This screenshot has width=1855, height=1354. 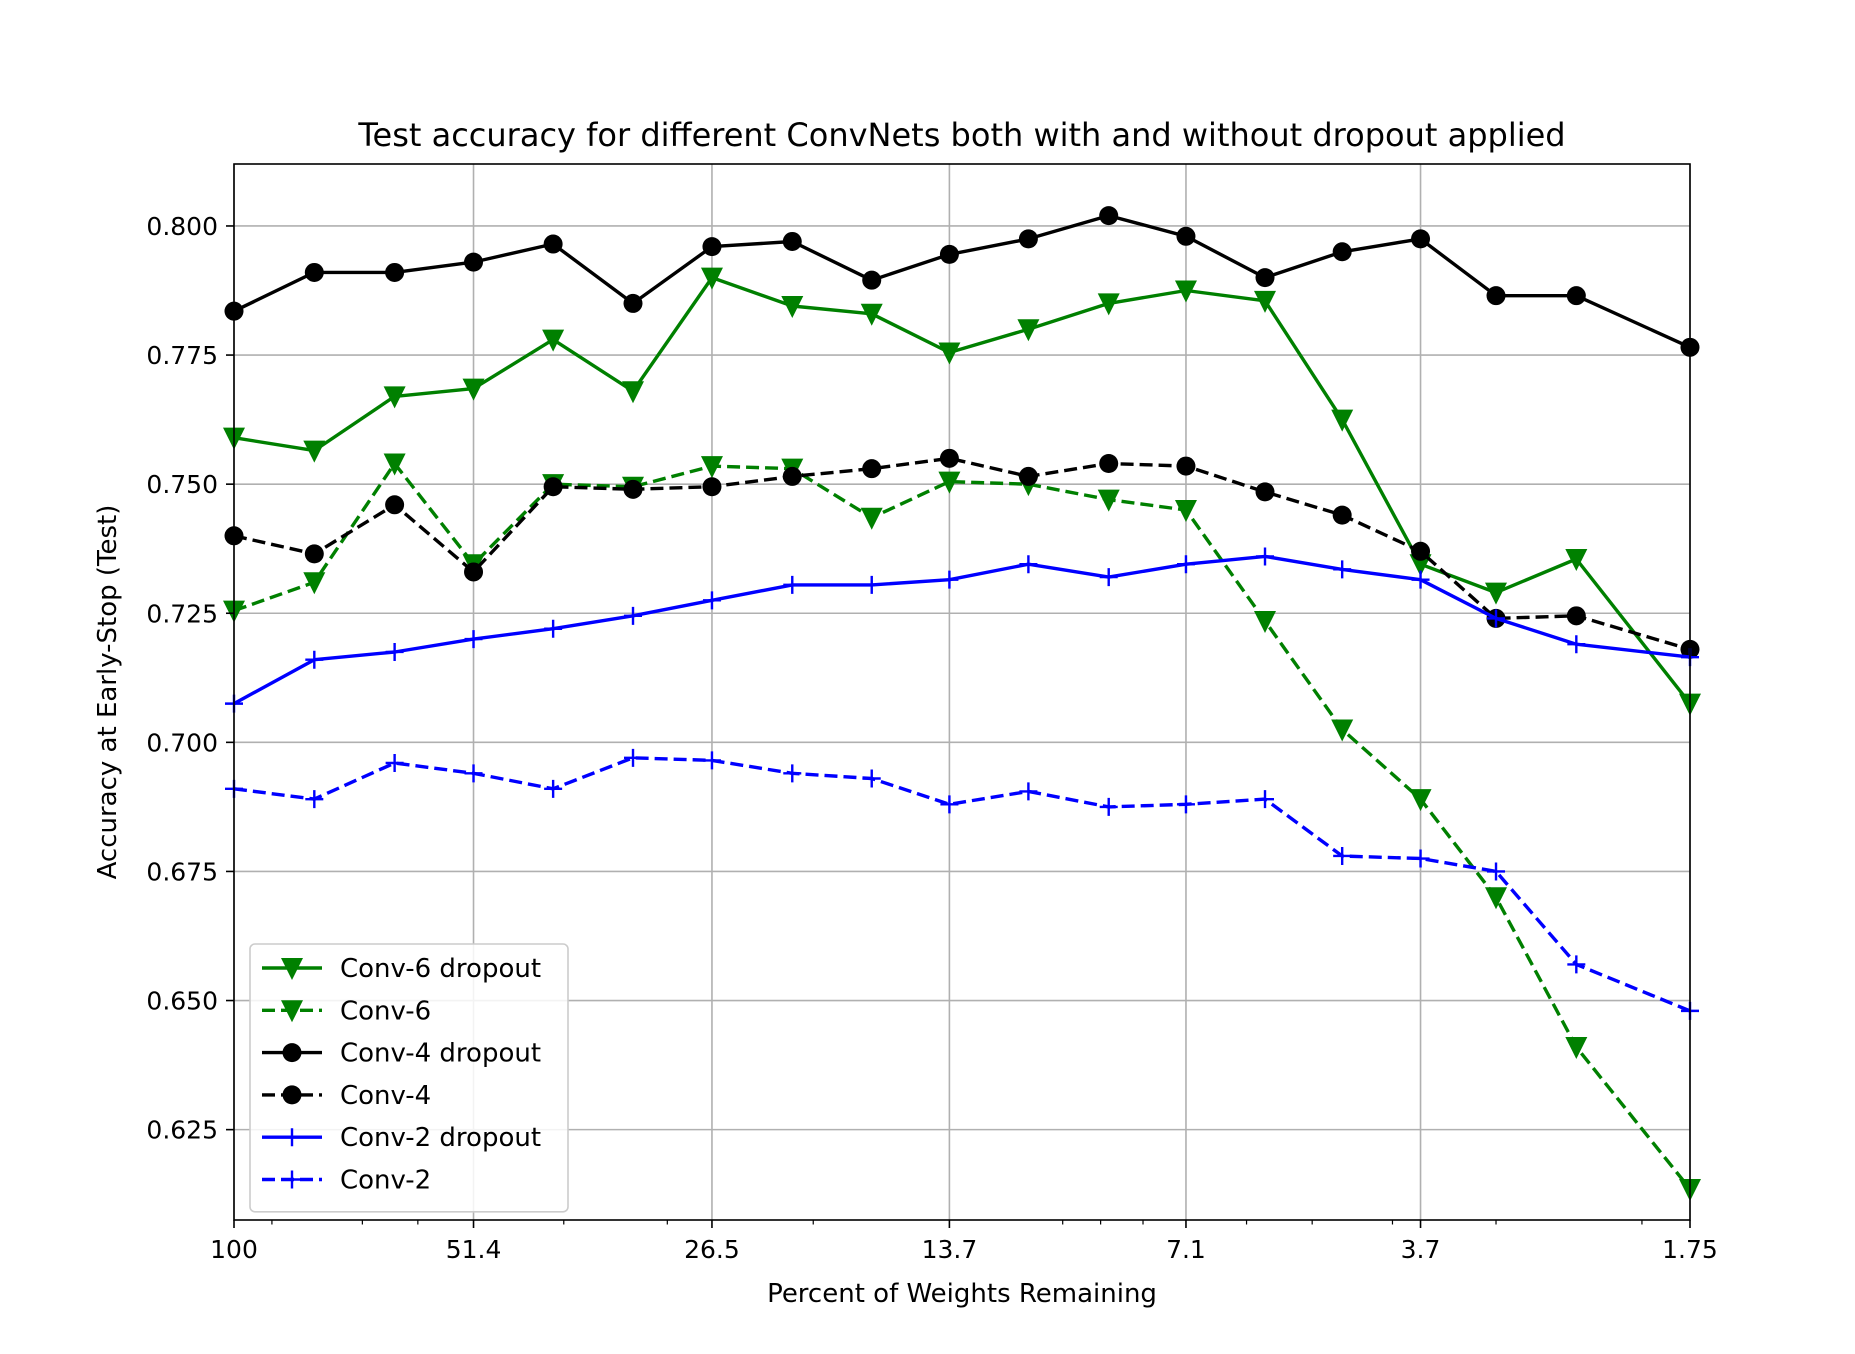 I want to click on series-conv-4-dropout, so click(x=962, y=281).